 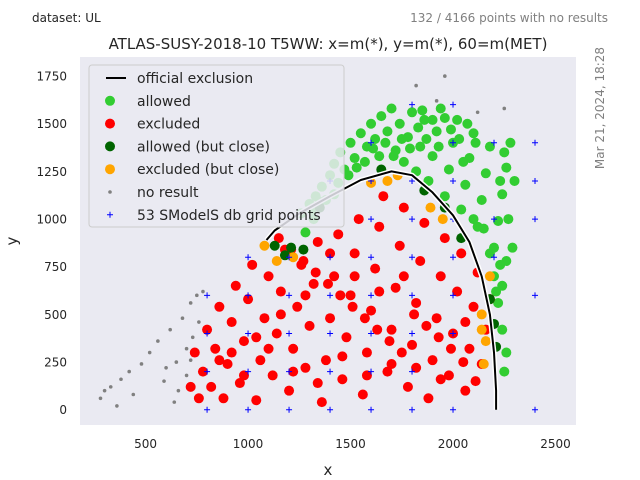 I want to click on x-tick-label: 2000, so click(x=453, y=444).